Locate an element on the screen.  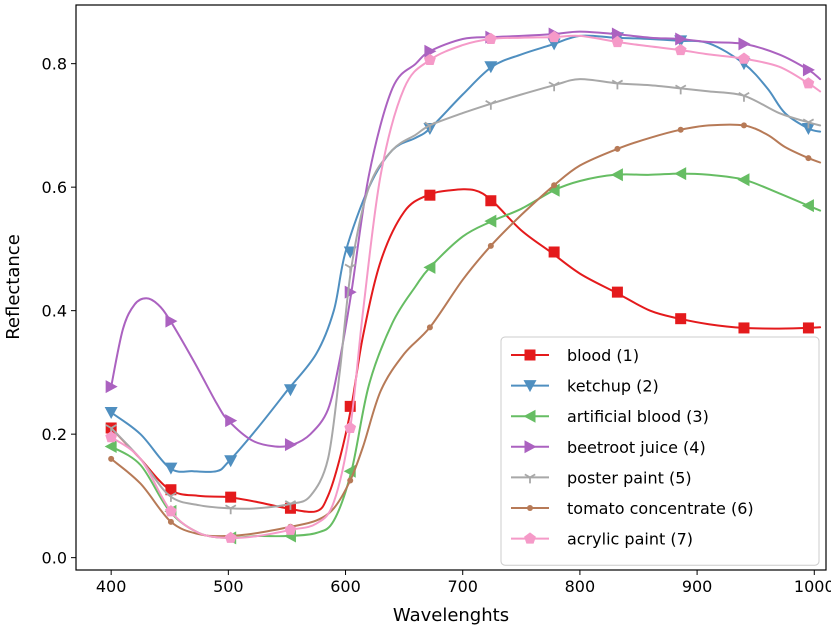
y-tick-label: 0.8 is located at coordinates (54, 64).